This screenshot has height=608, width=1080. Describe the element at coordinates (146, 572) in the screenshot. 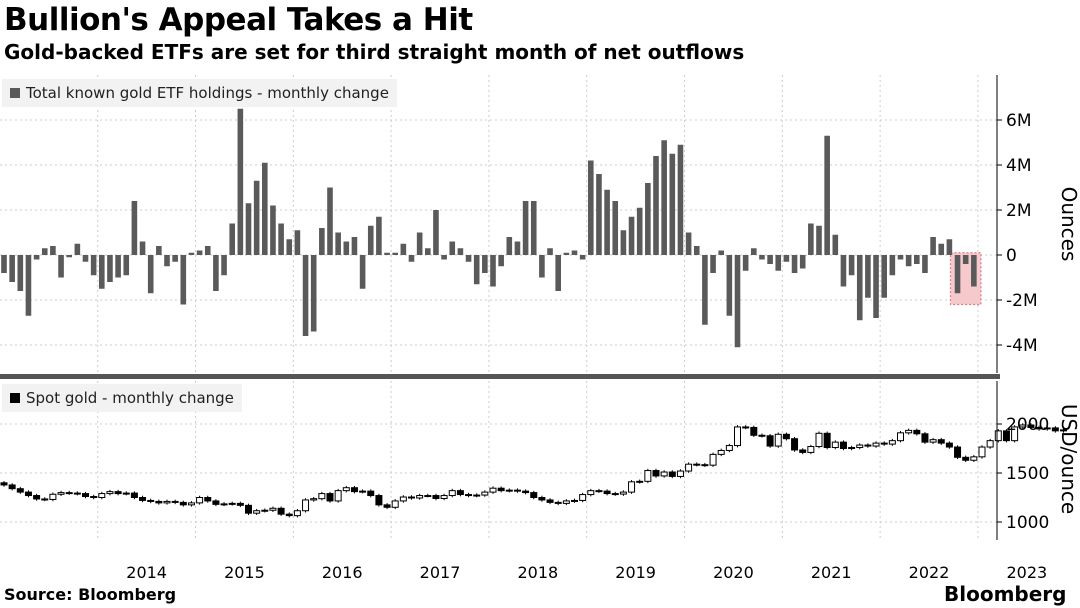

I see `x-tick-label: 2014` at that location.